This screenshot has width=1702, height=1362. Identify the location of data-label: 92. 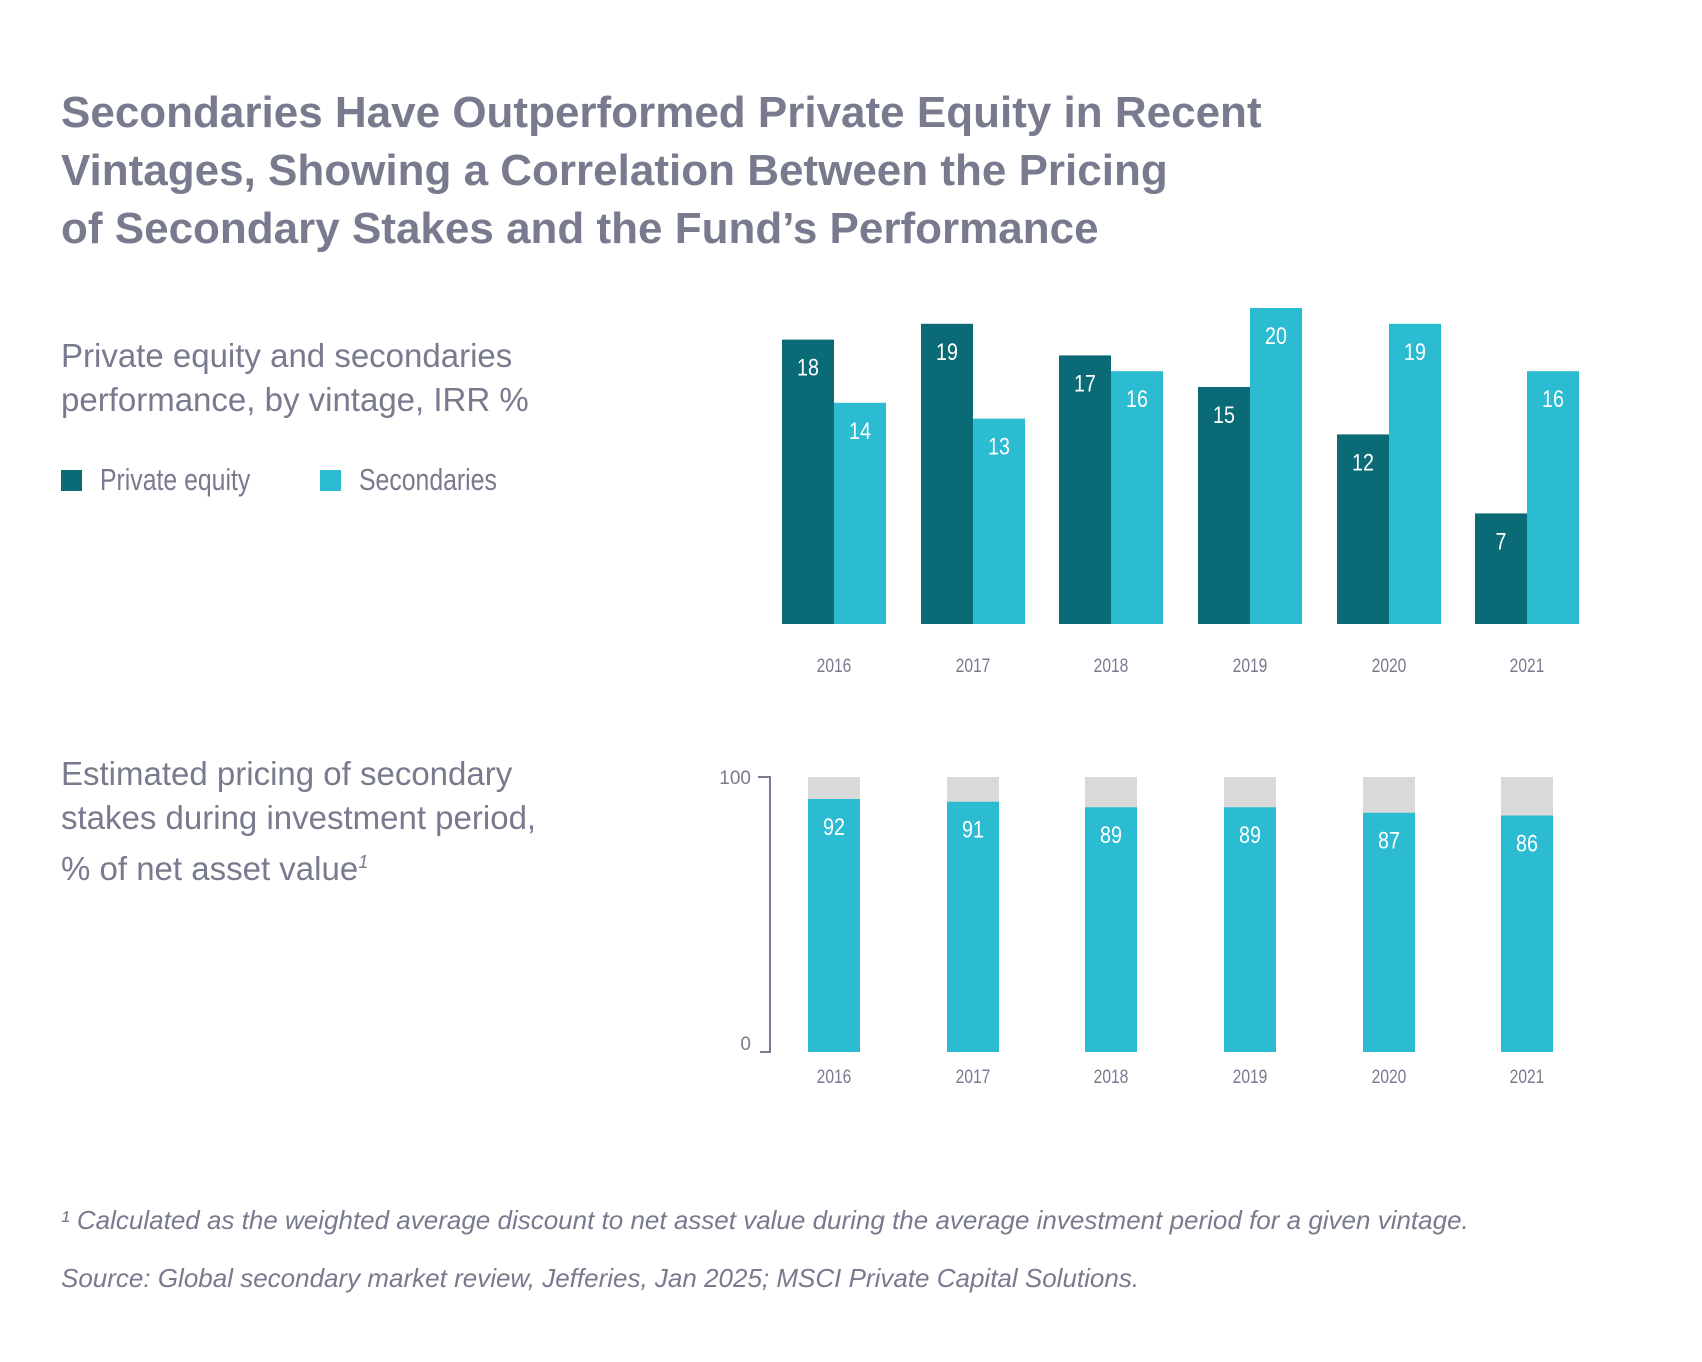
(834, 826).